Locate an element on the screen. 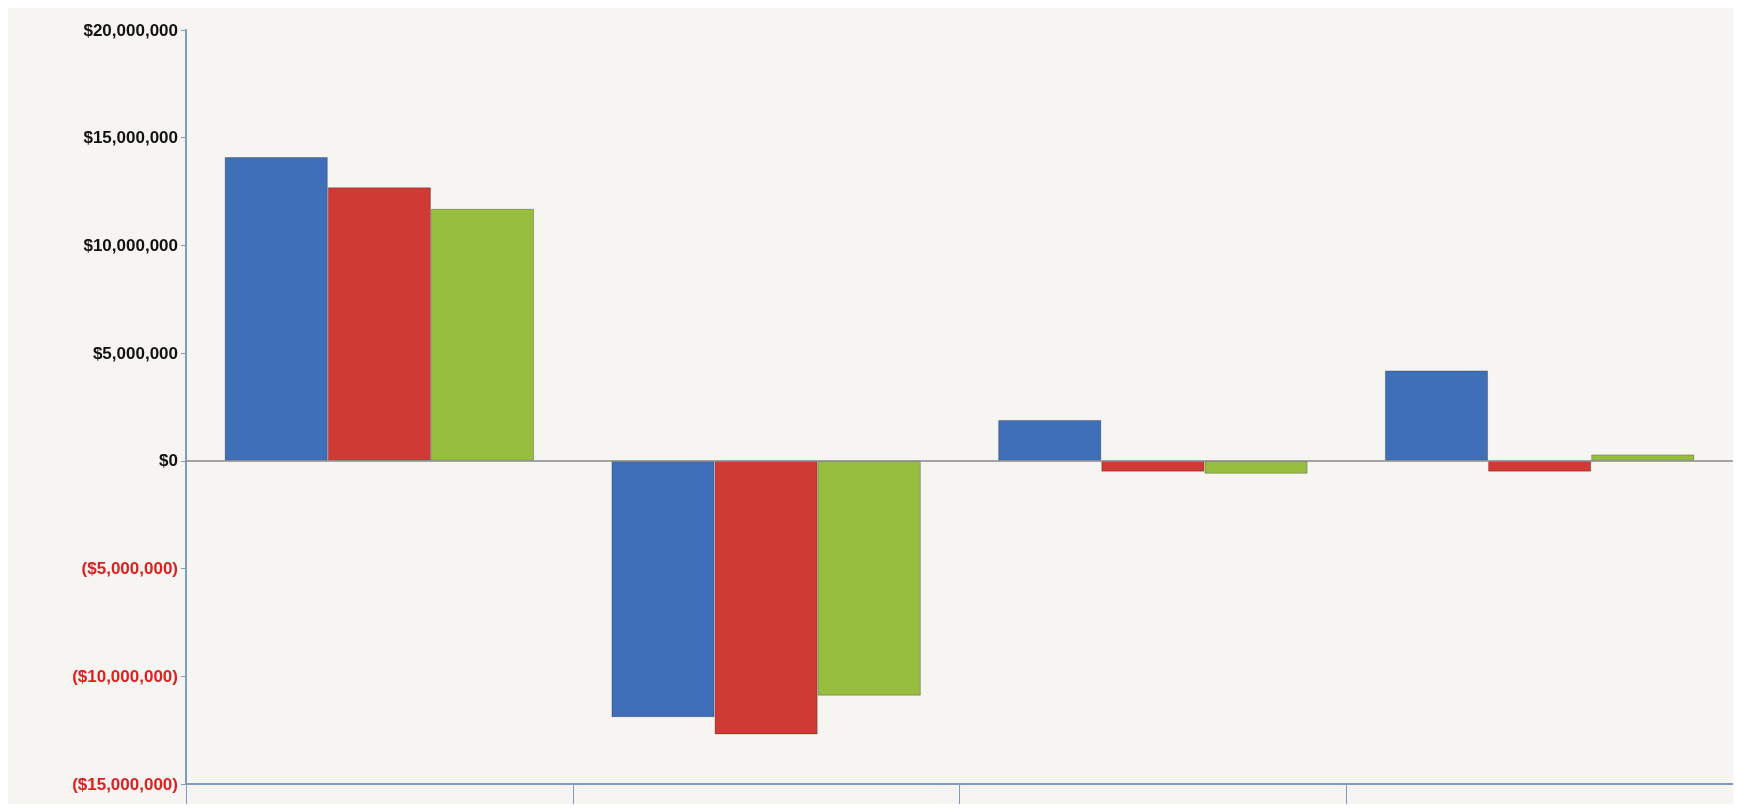  y-tick-label: $15,000,000 is located at coordinates (130, 138).